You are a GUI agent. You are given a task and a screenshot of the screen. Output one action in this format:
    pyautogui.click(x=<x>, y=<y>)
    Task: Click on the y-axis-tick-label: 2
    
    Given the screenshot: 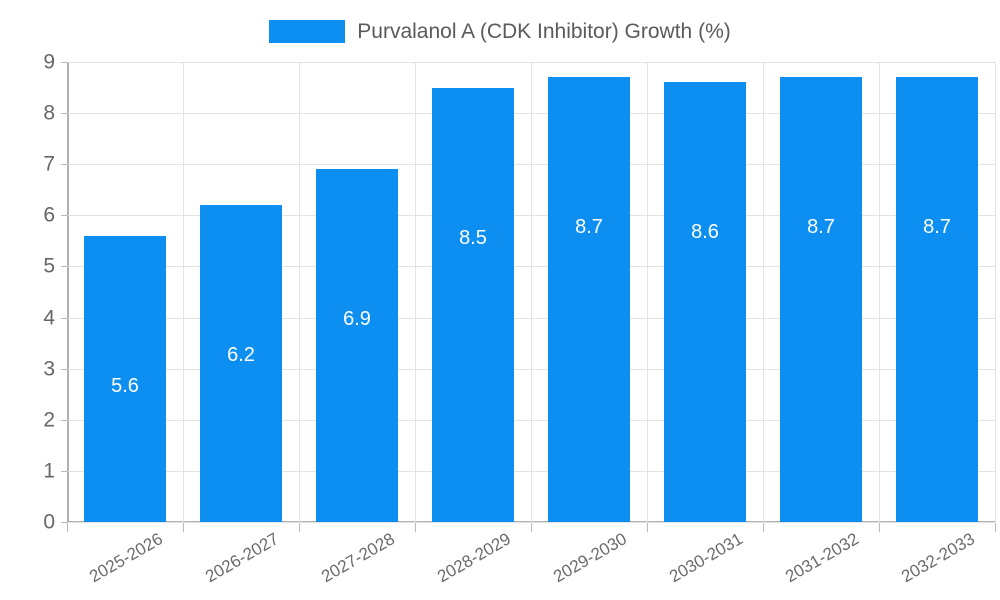 What is the action you would take?
    pyautogui.click(x=49, y=420)
    